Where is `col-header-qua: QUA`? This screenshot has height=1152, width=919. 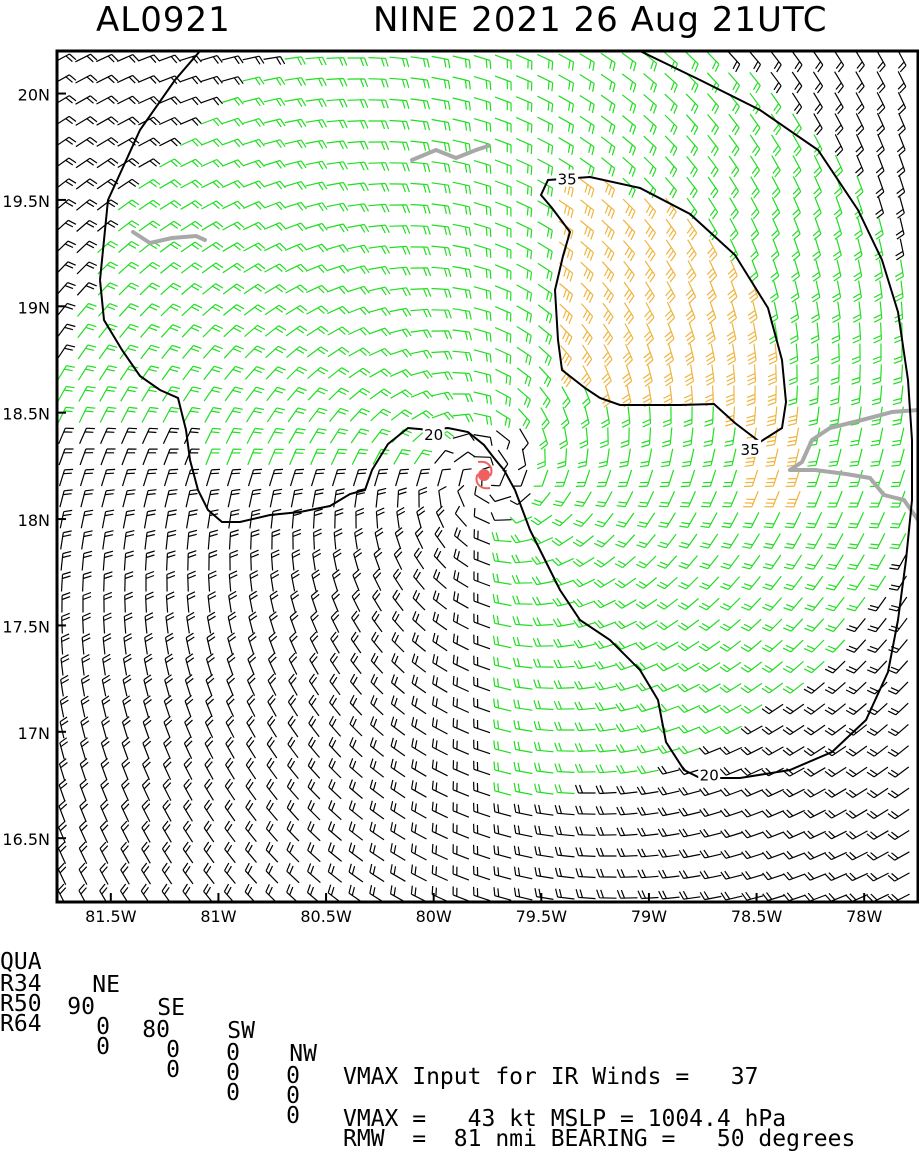
col-header-qua: QUA is located at coordinates (21, 962).